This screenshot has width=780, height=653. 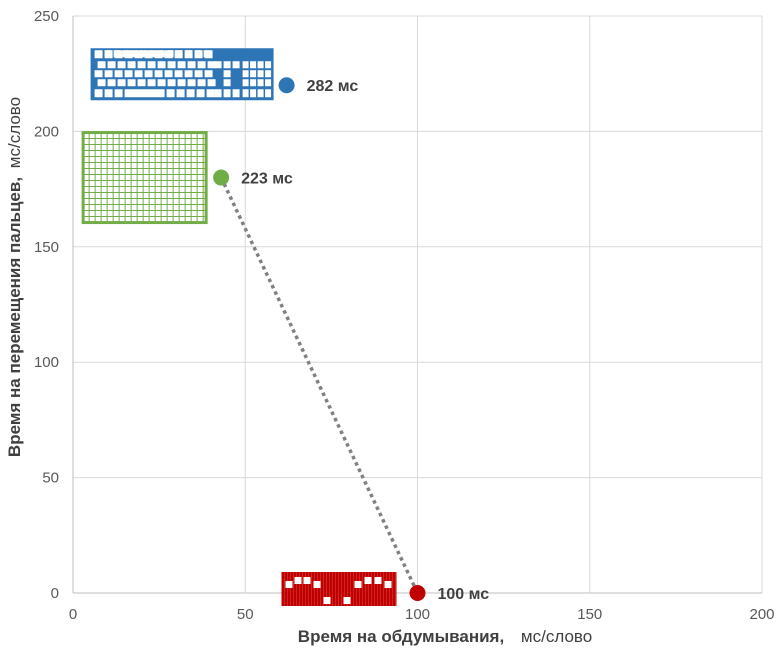 What do you see at coordinates (333, 86) in the screenshot?
I see `data-label: 282 мс` at bounding box center [333, 86].